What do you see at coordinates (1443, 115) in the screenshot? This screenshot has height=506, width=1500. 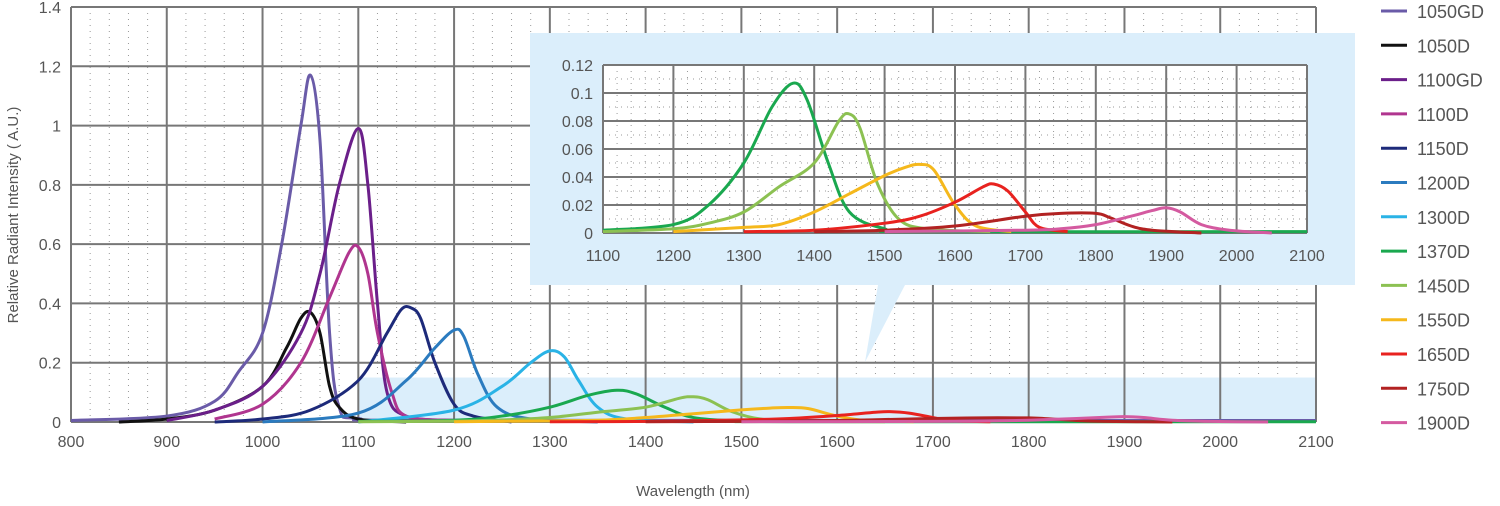 I see `legend-label: 1100D` at bounding box center [1443, 115].